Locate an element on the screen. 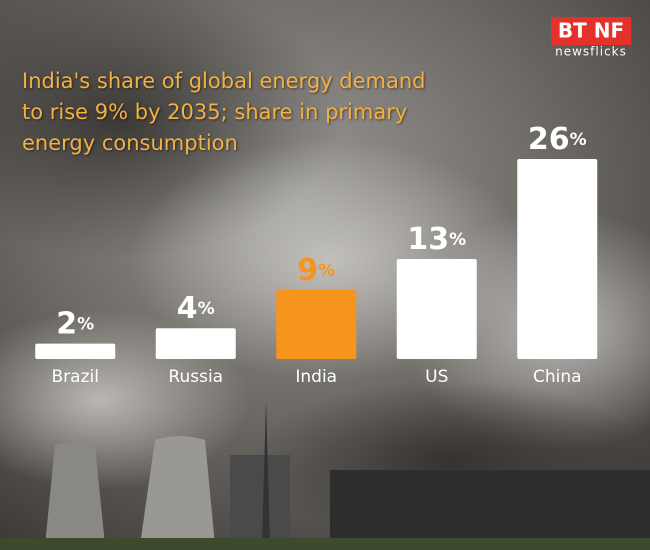  value-label: 4% is located at coordinates (196, 308).